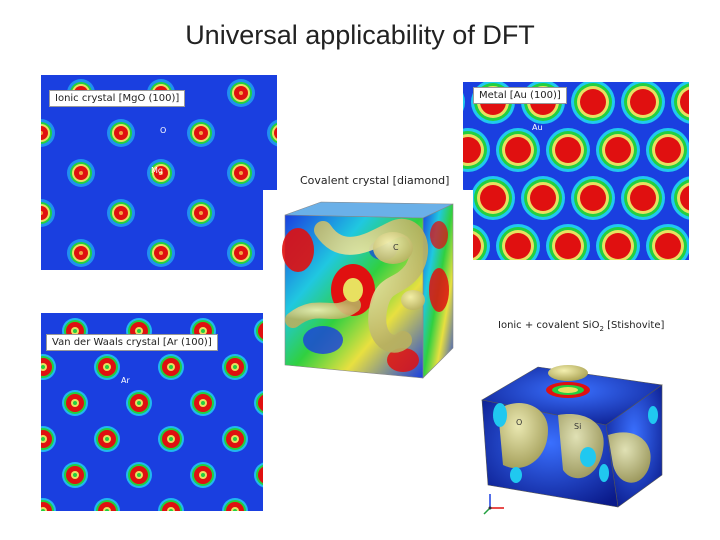 The width and height of the screenshot is (720, 540). What do you see at coordinates (396, 247) in the screenshot?
I see `atom-label-c: C` at bounding box center [396, 247].